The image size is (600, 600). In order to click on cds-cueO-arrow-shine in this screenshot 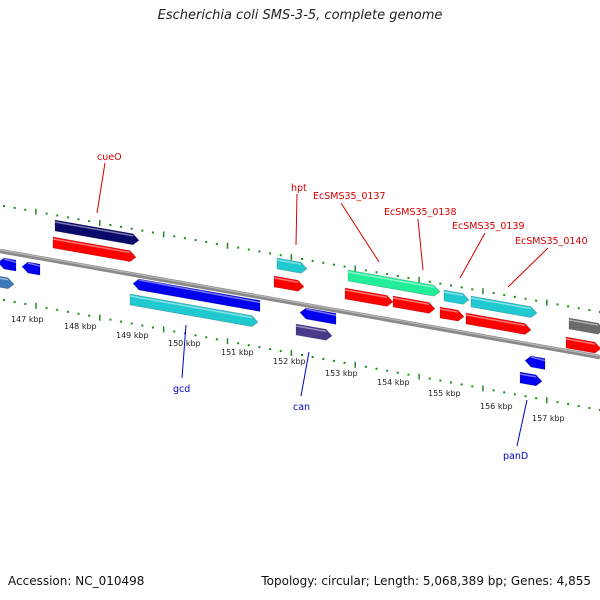, I will do `click(91, 246)`.